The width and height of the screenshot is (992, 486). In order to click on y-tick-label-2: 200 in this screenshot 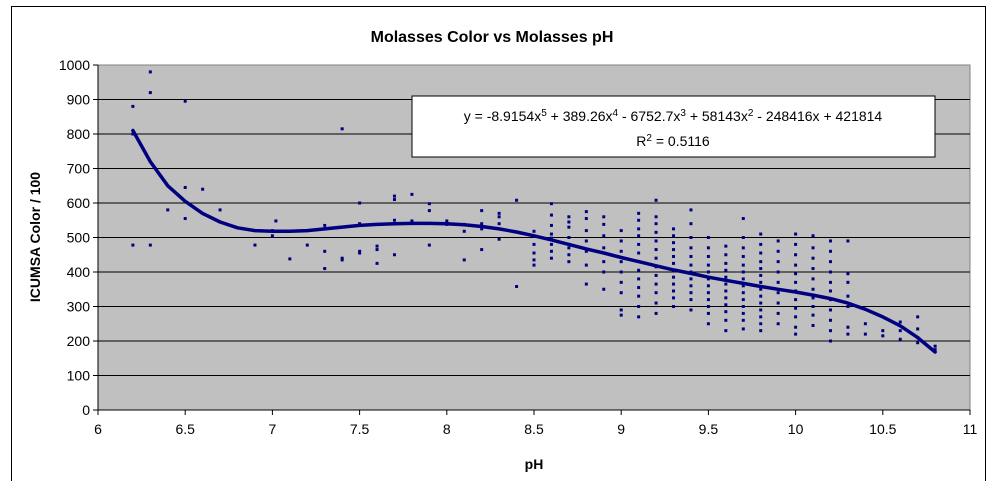, I will do `click(79, 341)`.